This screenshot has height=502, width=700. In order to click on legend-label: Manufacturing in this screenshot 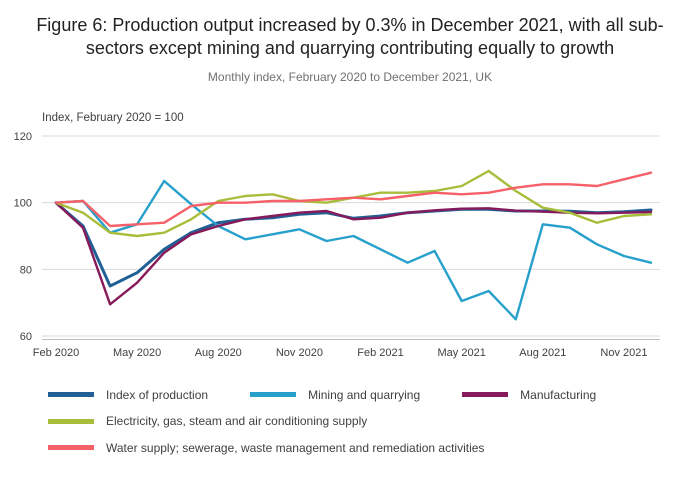, I will do `click(558, 394)`.